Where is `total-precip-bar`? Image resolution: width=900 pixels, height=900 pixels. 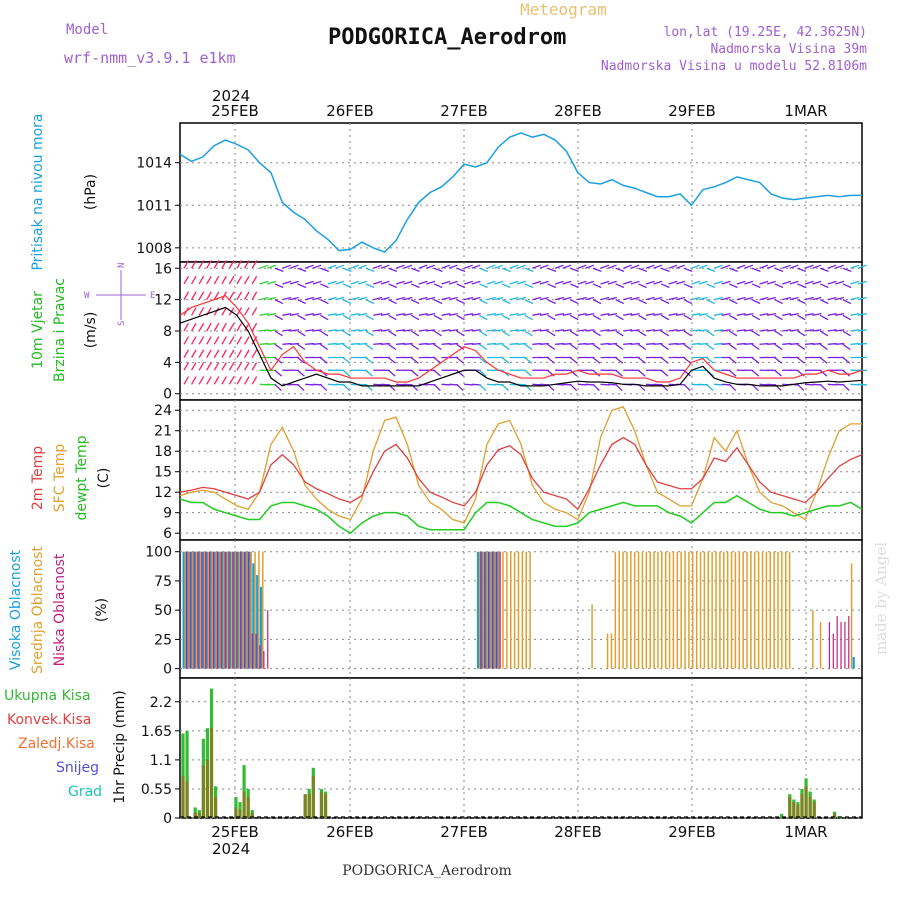 total-precip-bar is located at coordinates (187, 774).